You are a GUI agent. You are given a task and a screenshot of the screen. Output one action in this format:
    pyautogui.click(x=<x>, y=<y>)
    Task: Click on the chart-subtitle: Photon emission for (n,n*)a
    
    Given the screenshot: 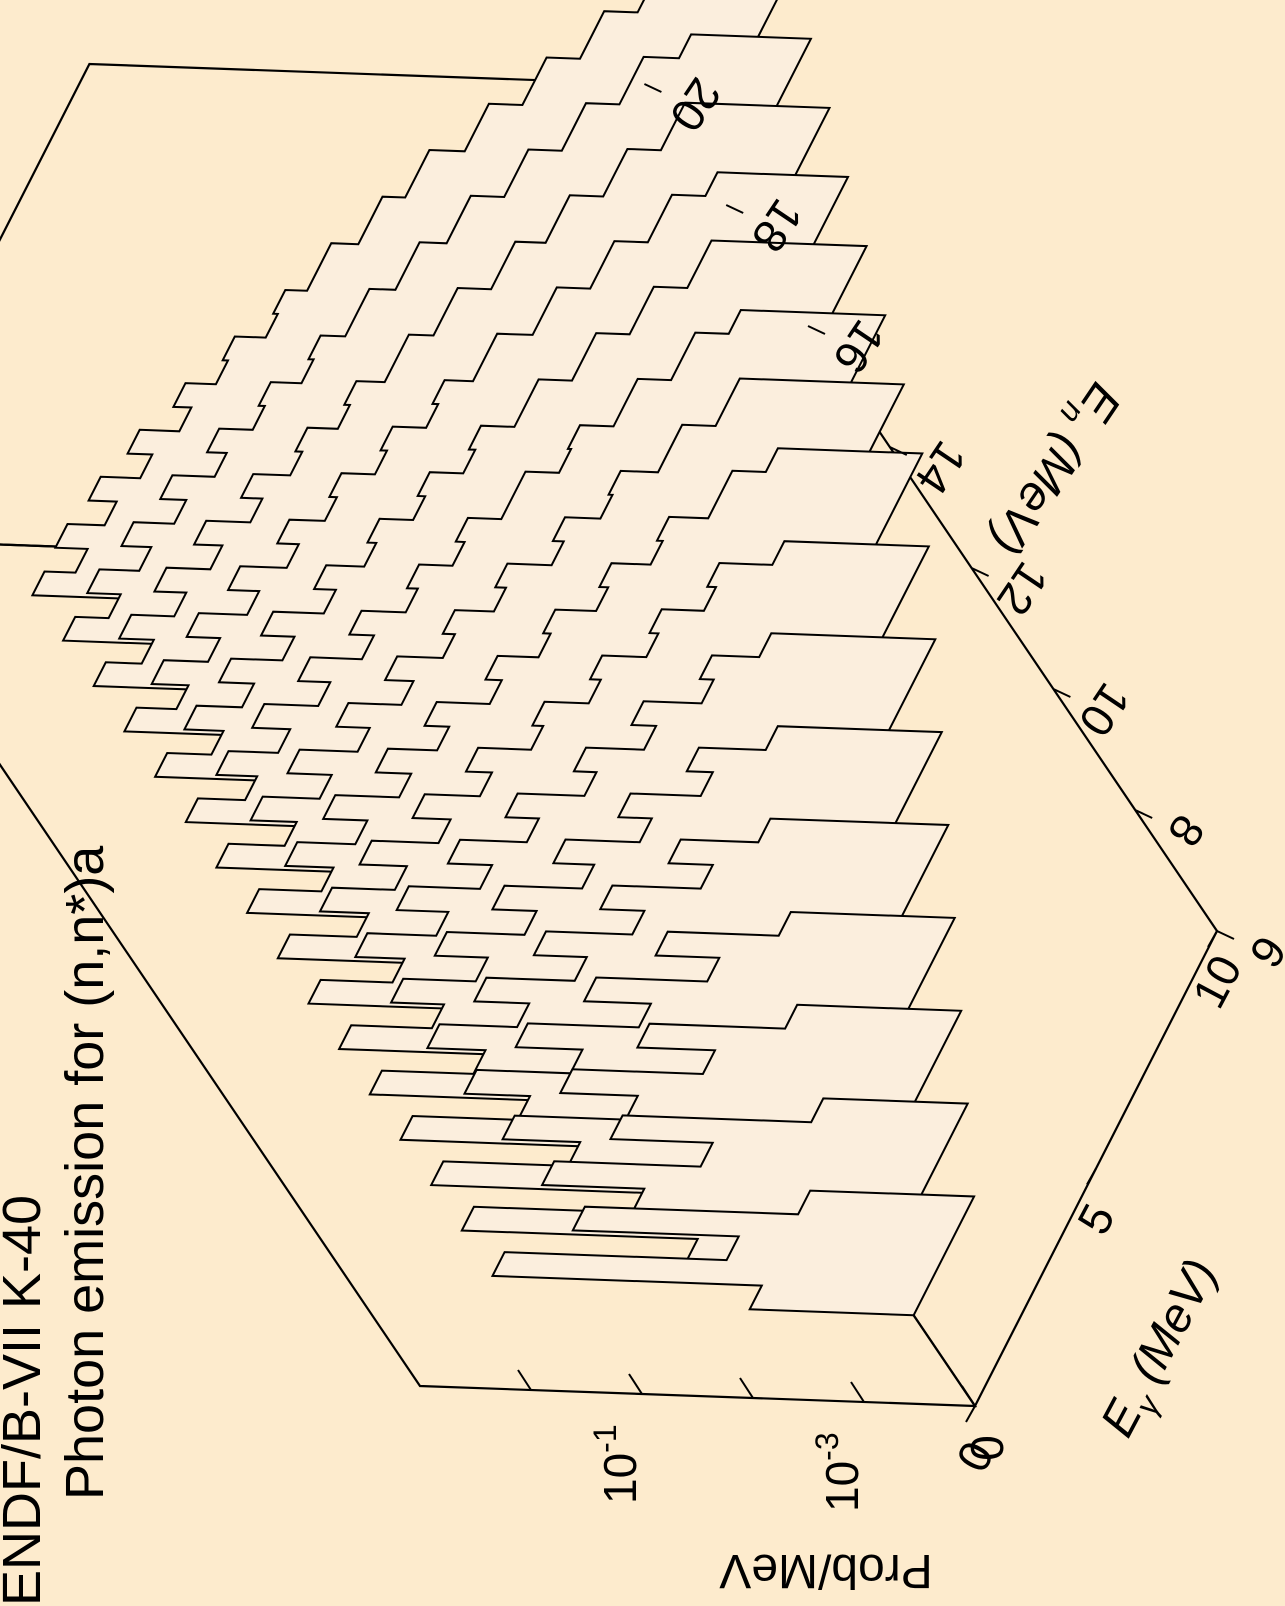 What is the action you would take?
    pyautogui.click(x=85, y=1172)
    